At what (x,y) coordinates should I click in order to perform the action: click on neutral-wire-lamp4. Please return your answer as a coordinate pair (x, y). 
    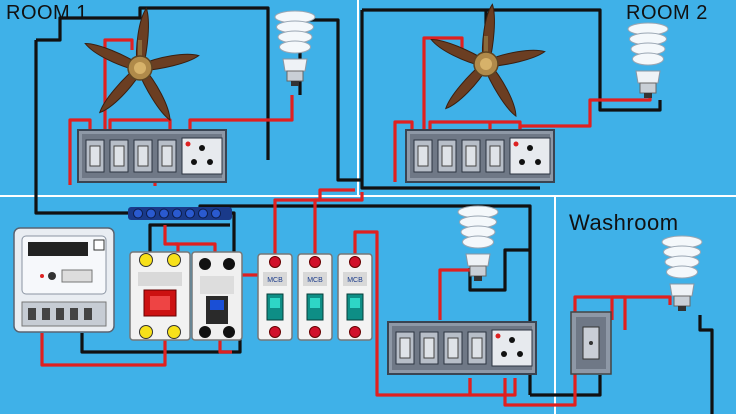
    Looking at the image, I should click on (706, 364).